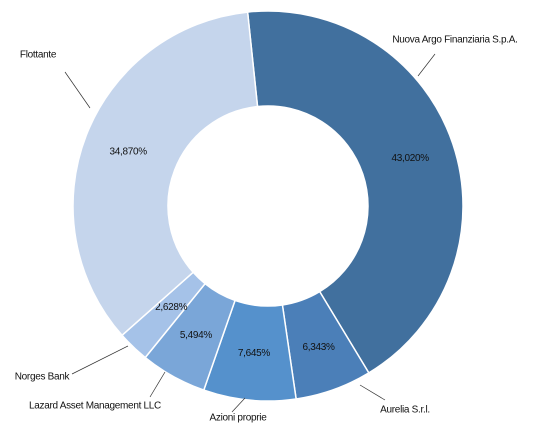  What do you see at coordinates (171, 307) in the screenshot?
I see `value-label: 2,628%` at bounding box center [171, 307].